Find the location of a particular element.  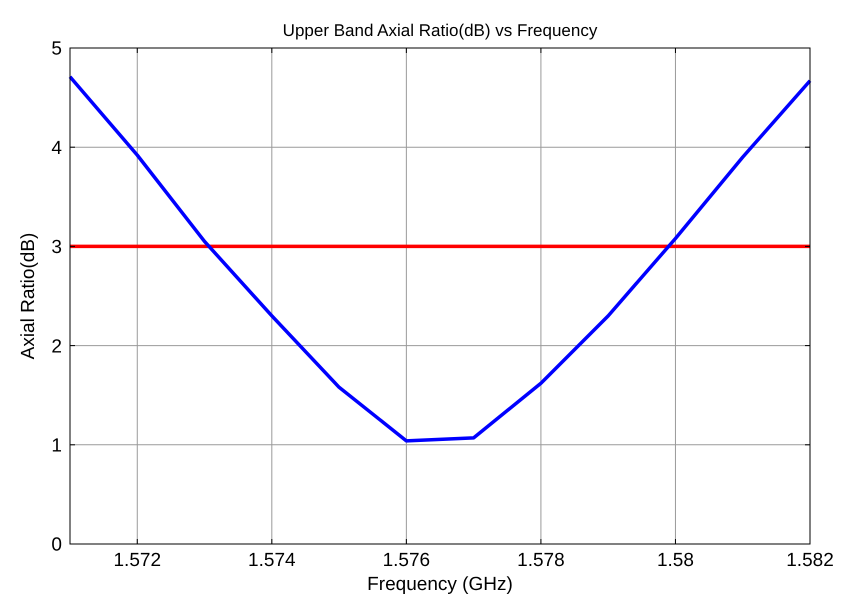

x-tick-label: 1.572 is located at coordinates (138, 560).